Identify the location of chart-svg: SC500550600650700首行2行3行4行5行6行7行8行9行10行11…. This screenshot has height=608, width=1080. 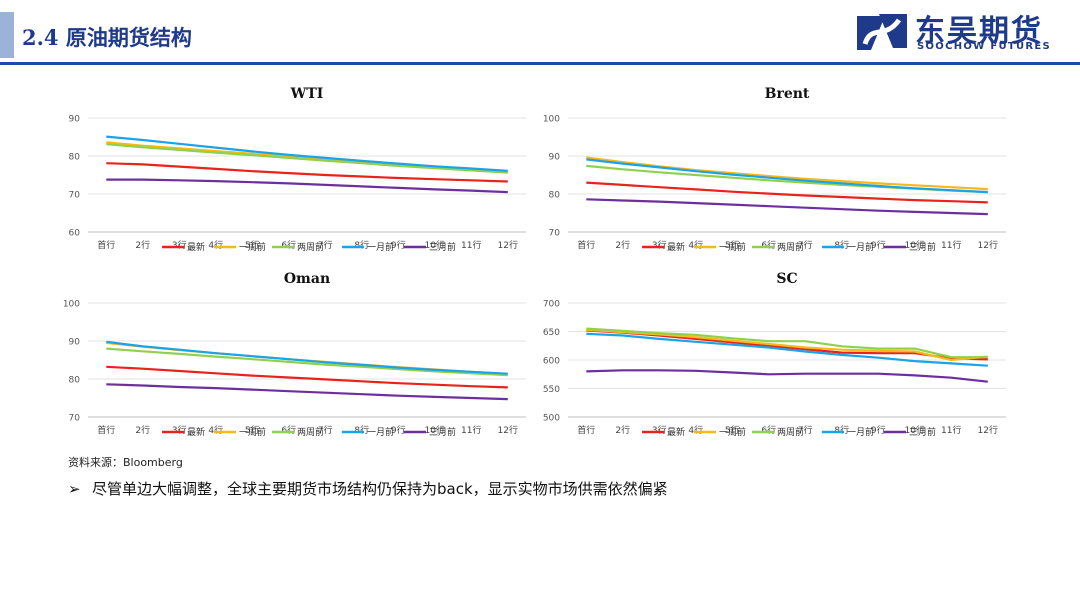
(774, 354).